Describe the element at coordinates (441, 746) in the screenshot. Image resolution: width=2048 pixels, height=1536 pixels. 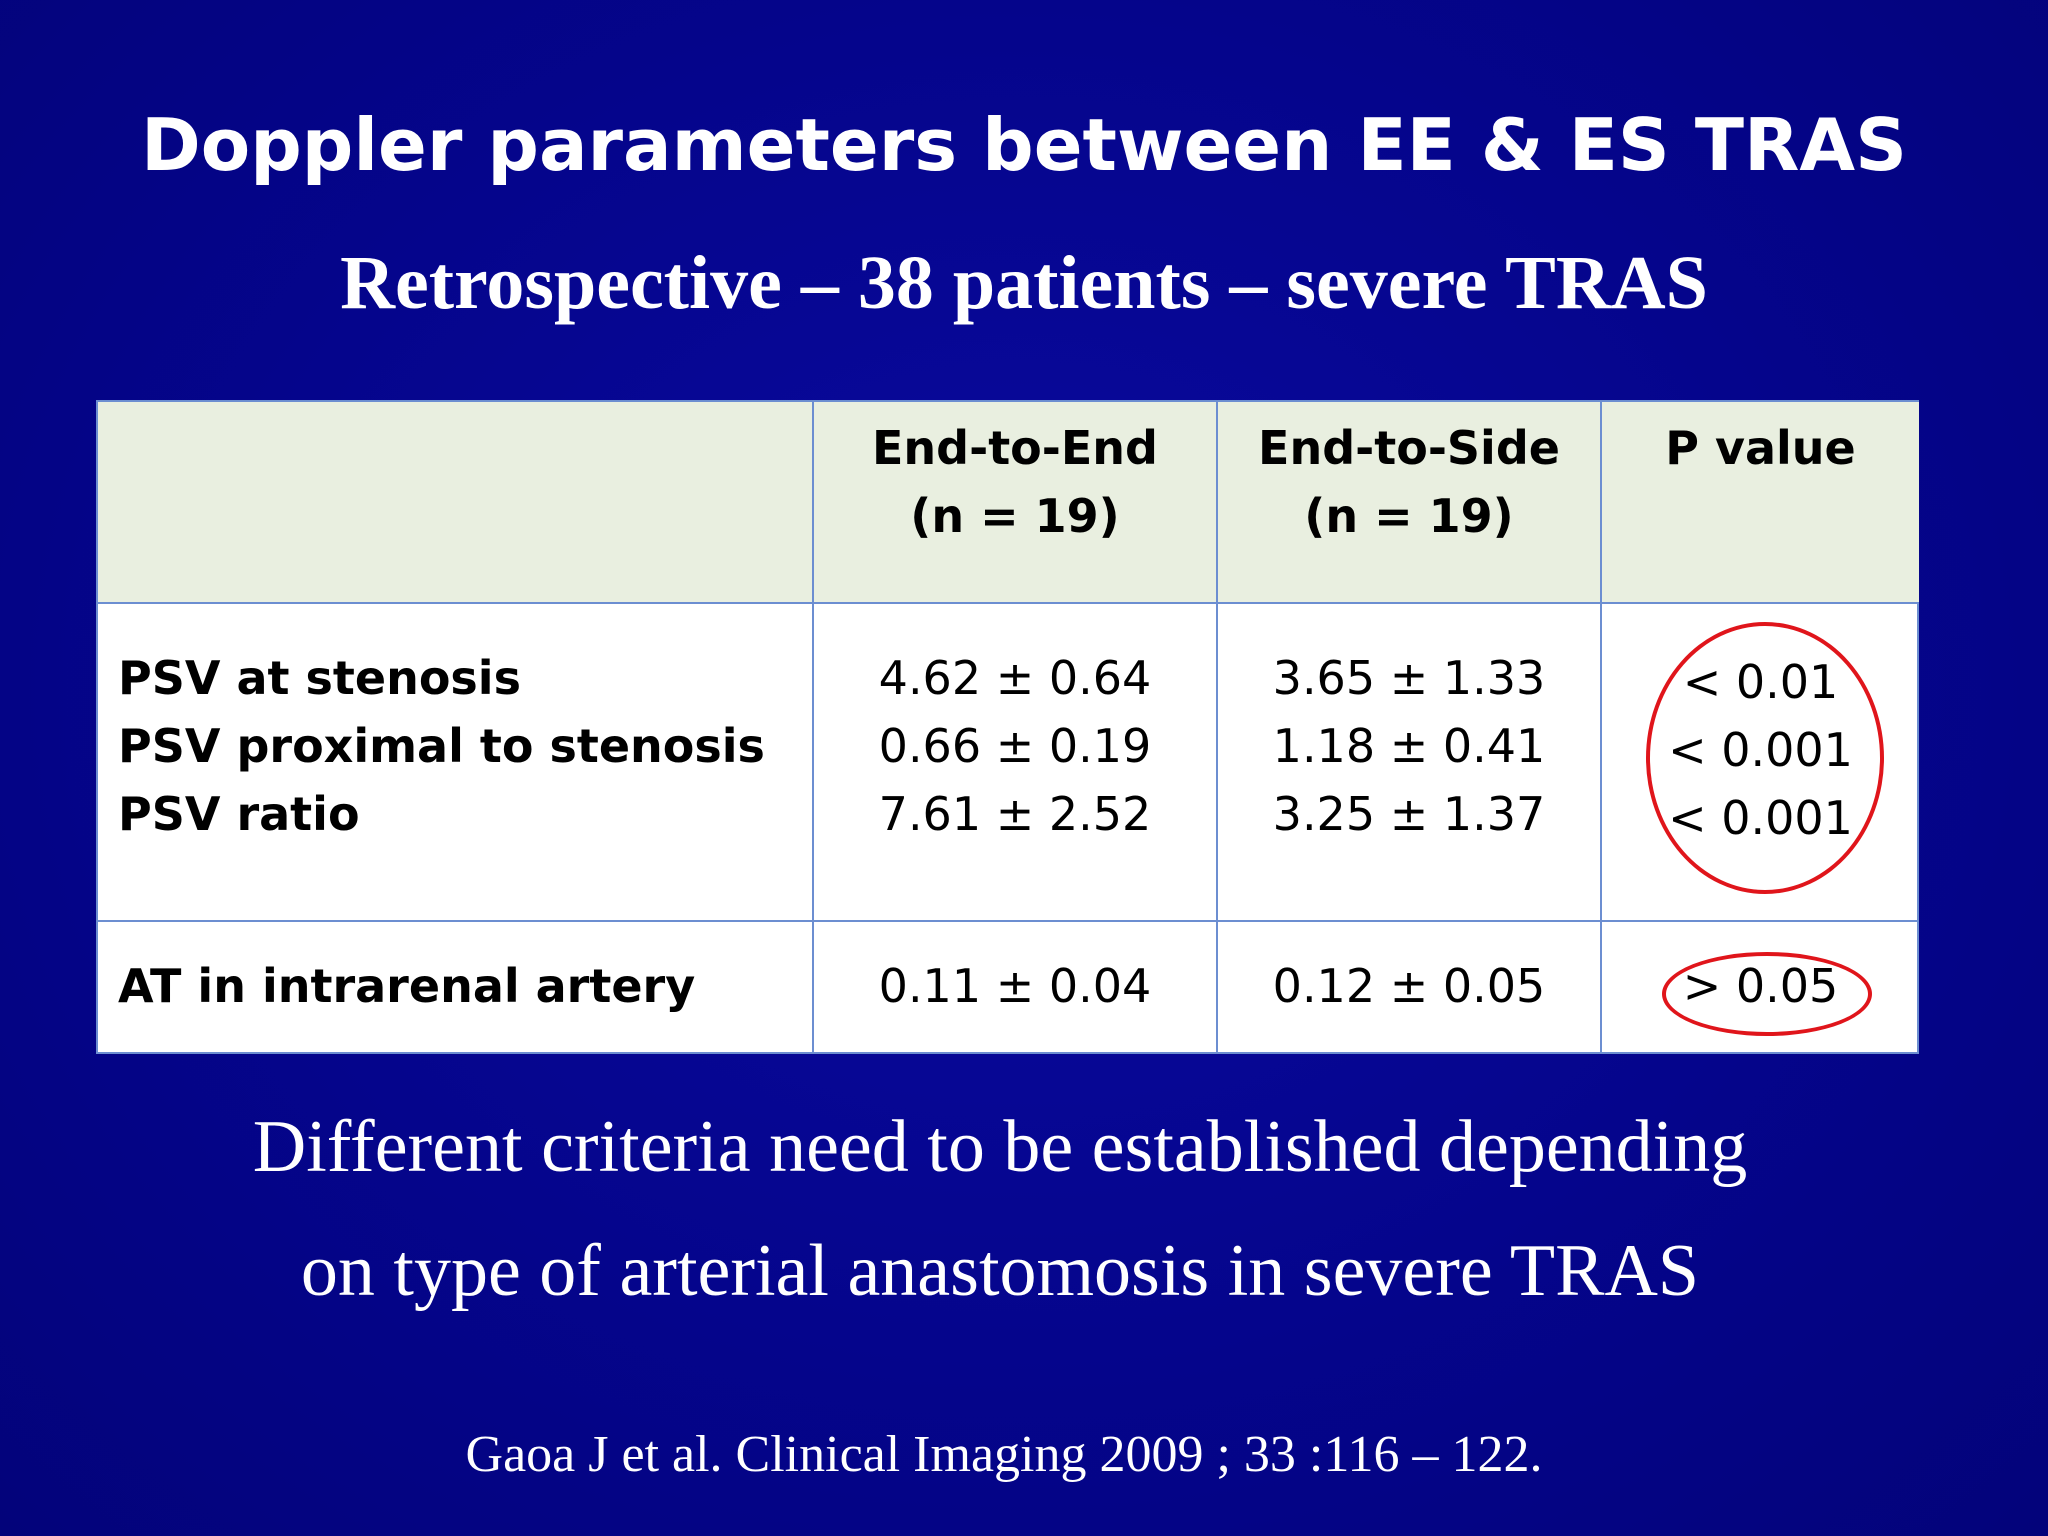
I see `row-label-psv-proximal: PSV proximal to stenosis` at that location.